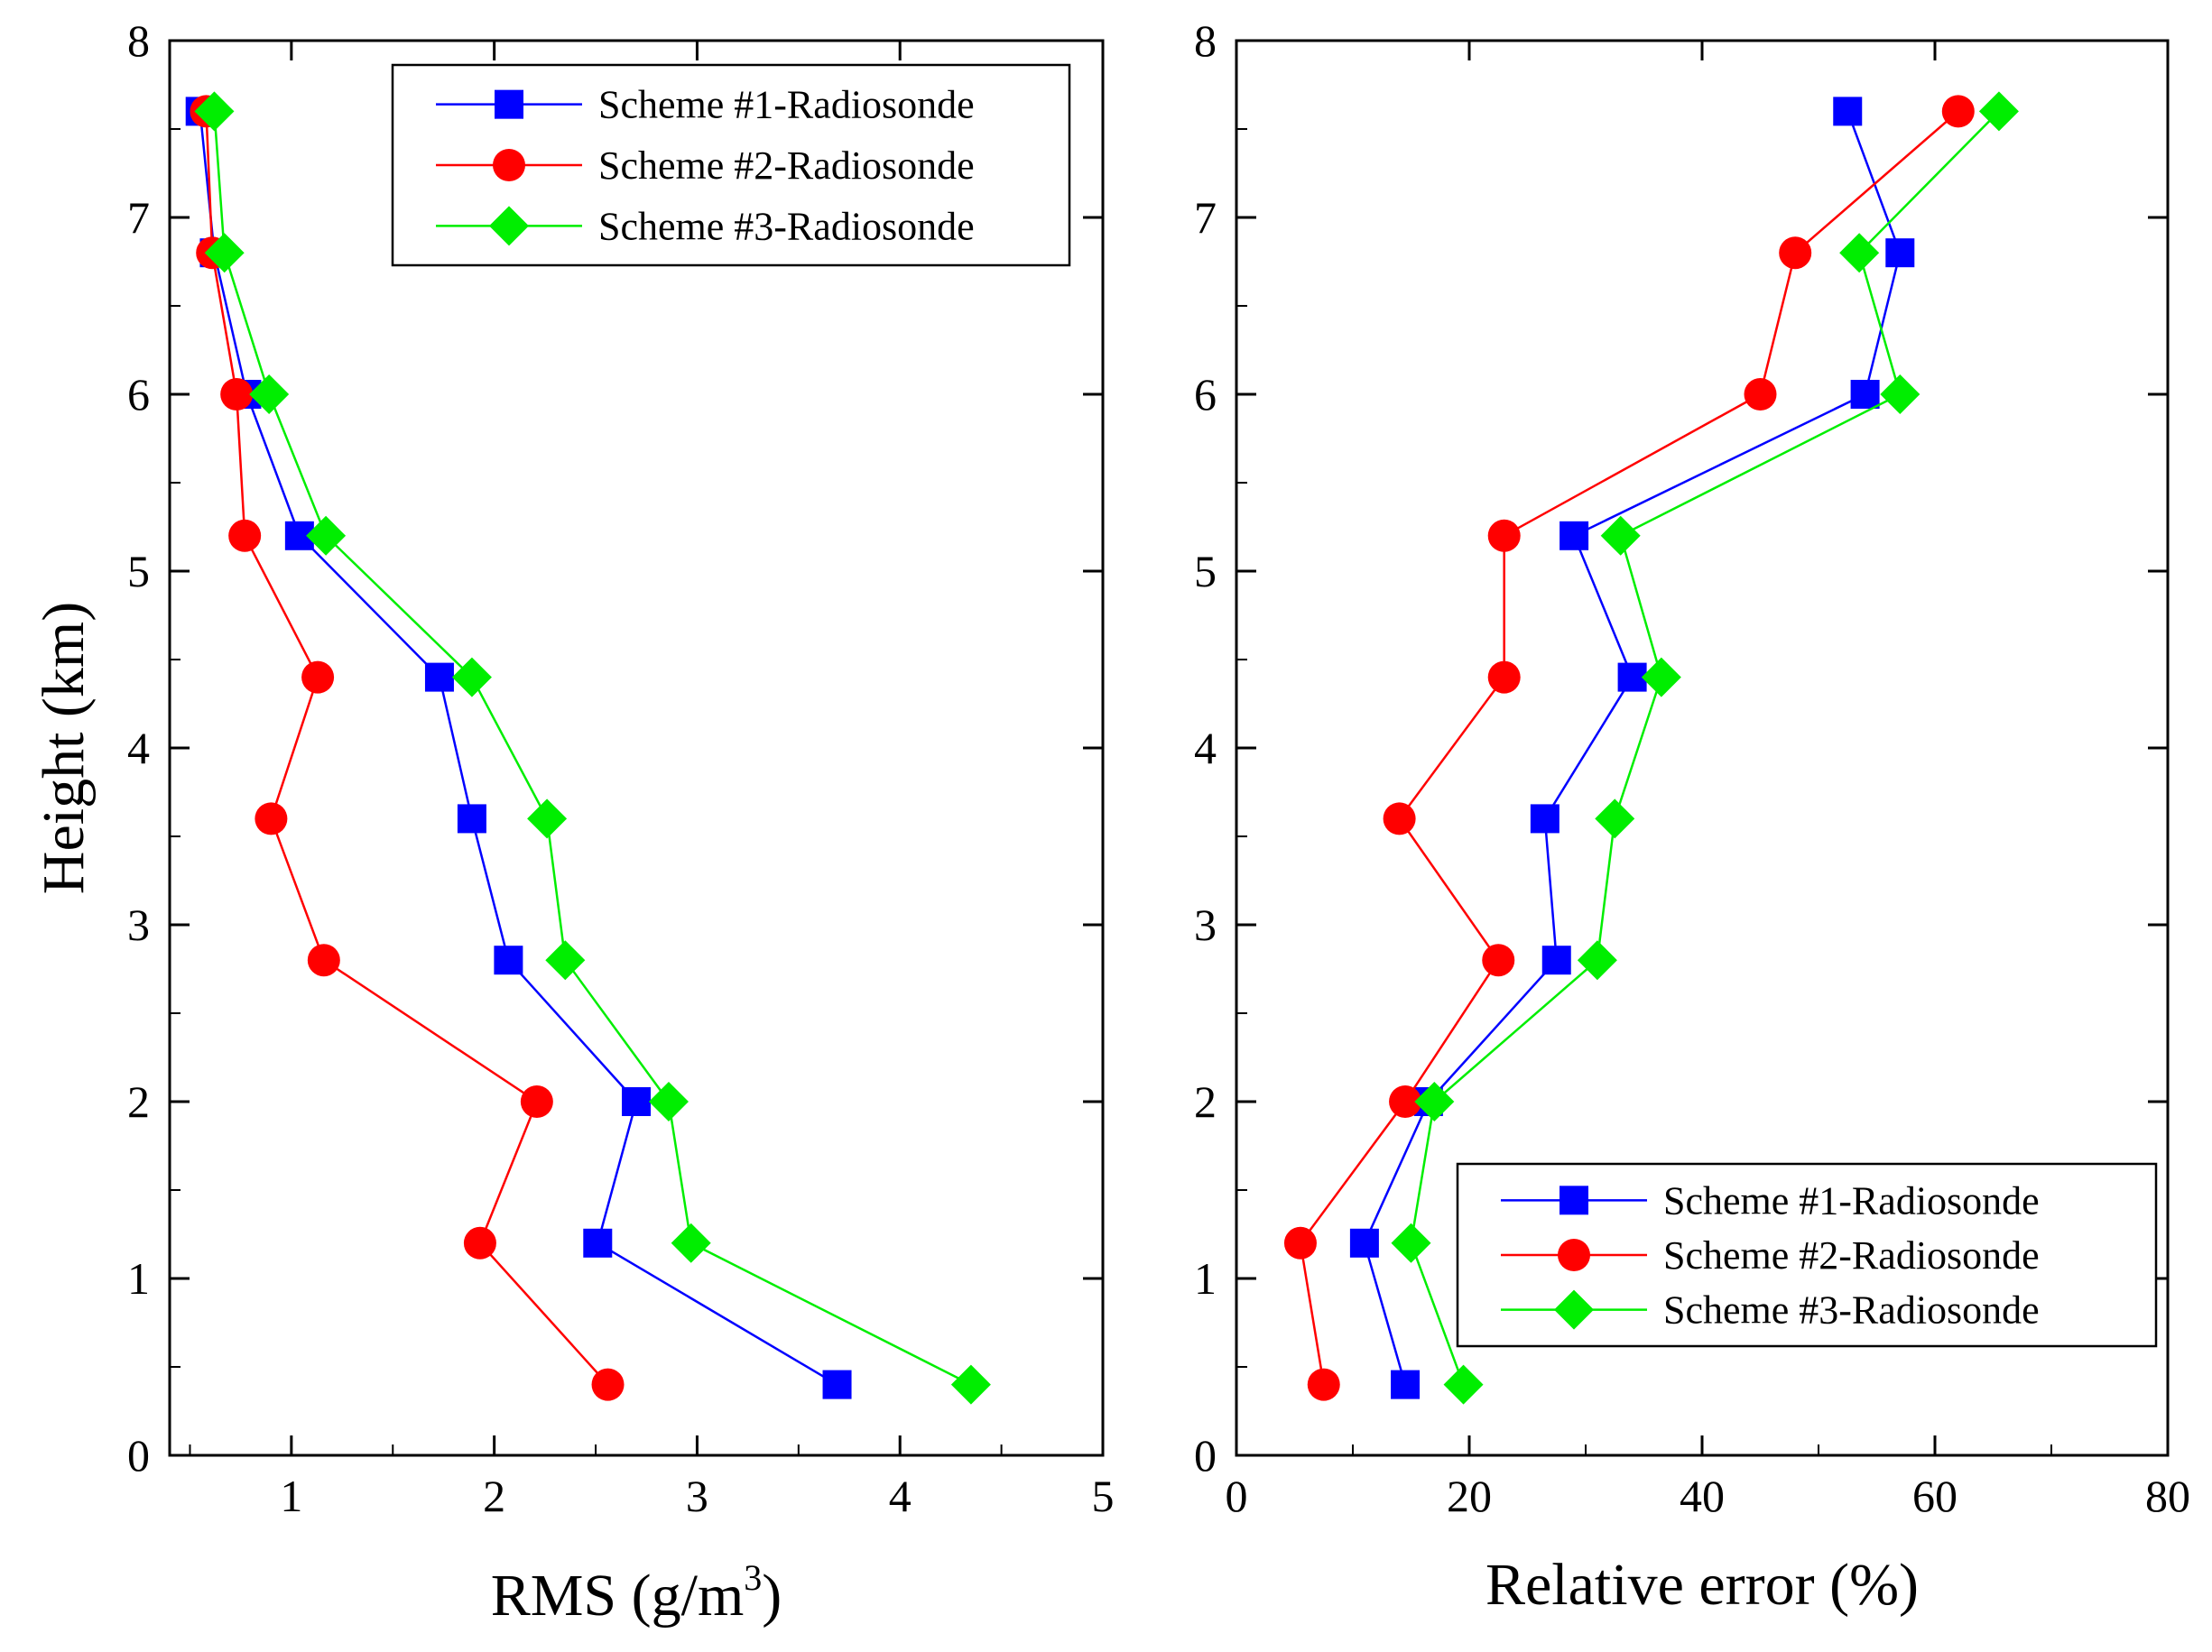 The image size is (2212, 1652). Describe the element at coordinates (2167, 1496) in the screenshot. I see `x-tick-label: 80` at that location.